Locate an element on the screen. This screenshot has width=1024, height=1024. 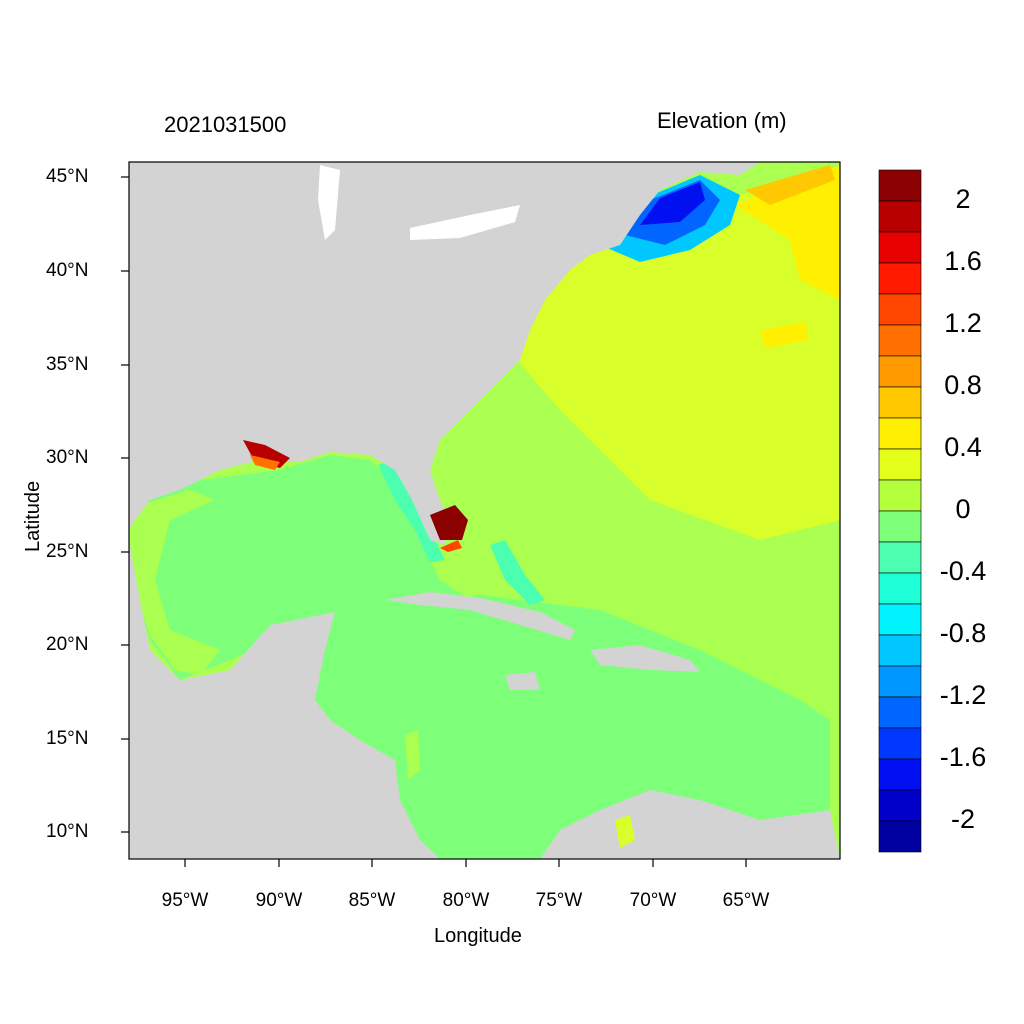
jamaica-land is located at coordinates (522, 681).